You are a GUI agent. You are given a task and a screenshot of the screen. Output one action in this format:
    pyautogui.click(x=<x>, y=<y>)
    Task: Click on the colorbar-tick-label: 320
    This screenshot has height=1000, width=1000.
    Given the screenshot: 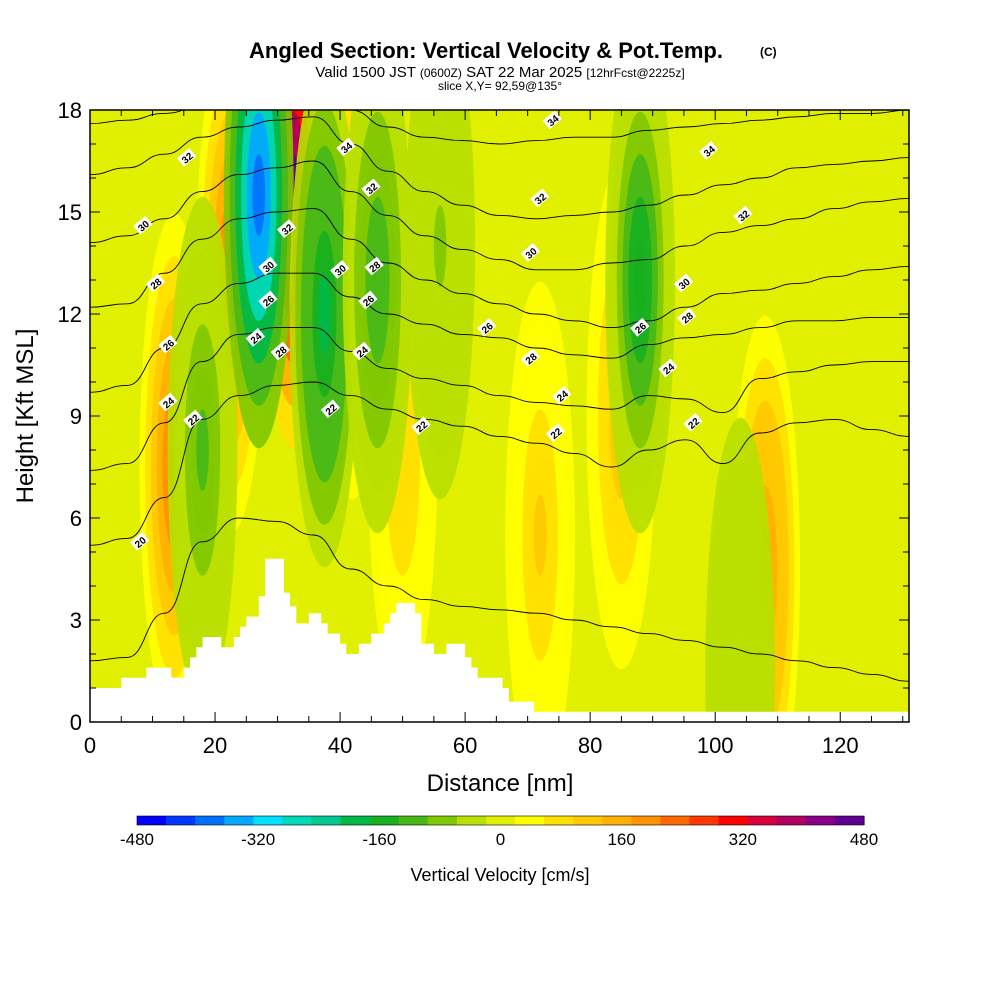 What is the action you would take?
    pyautogui.click(x=743, y=839)
    